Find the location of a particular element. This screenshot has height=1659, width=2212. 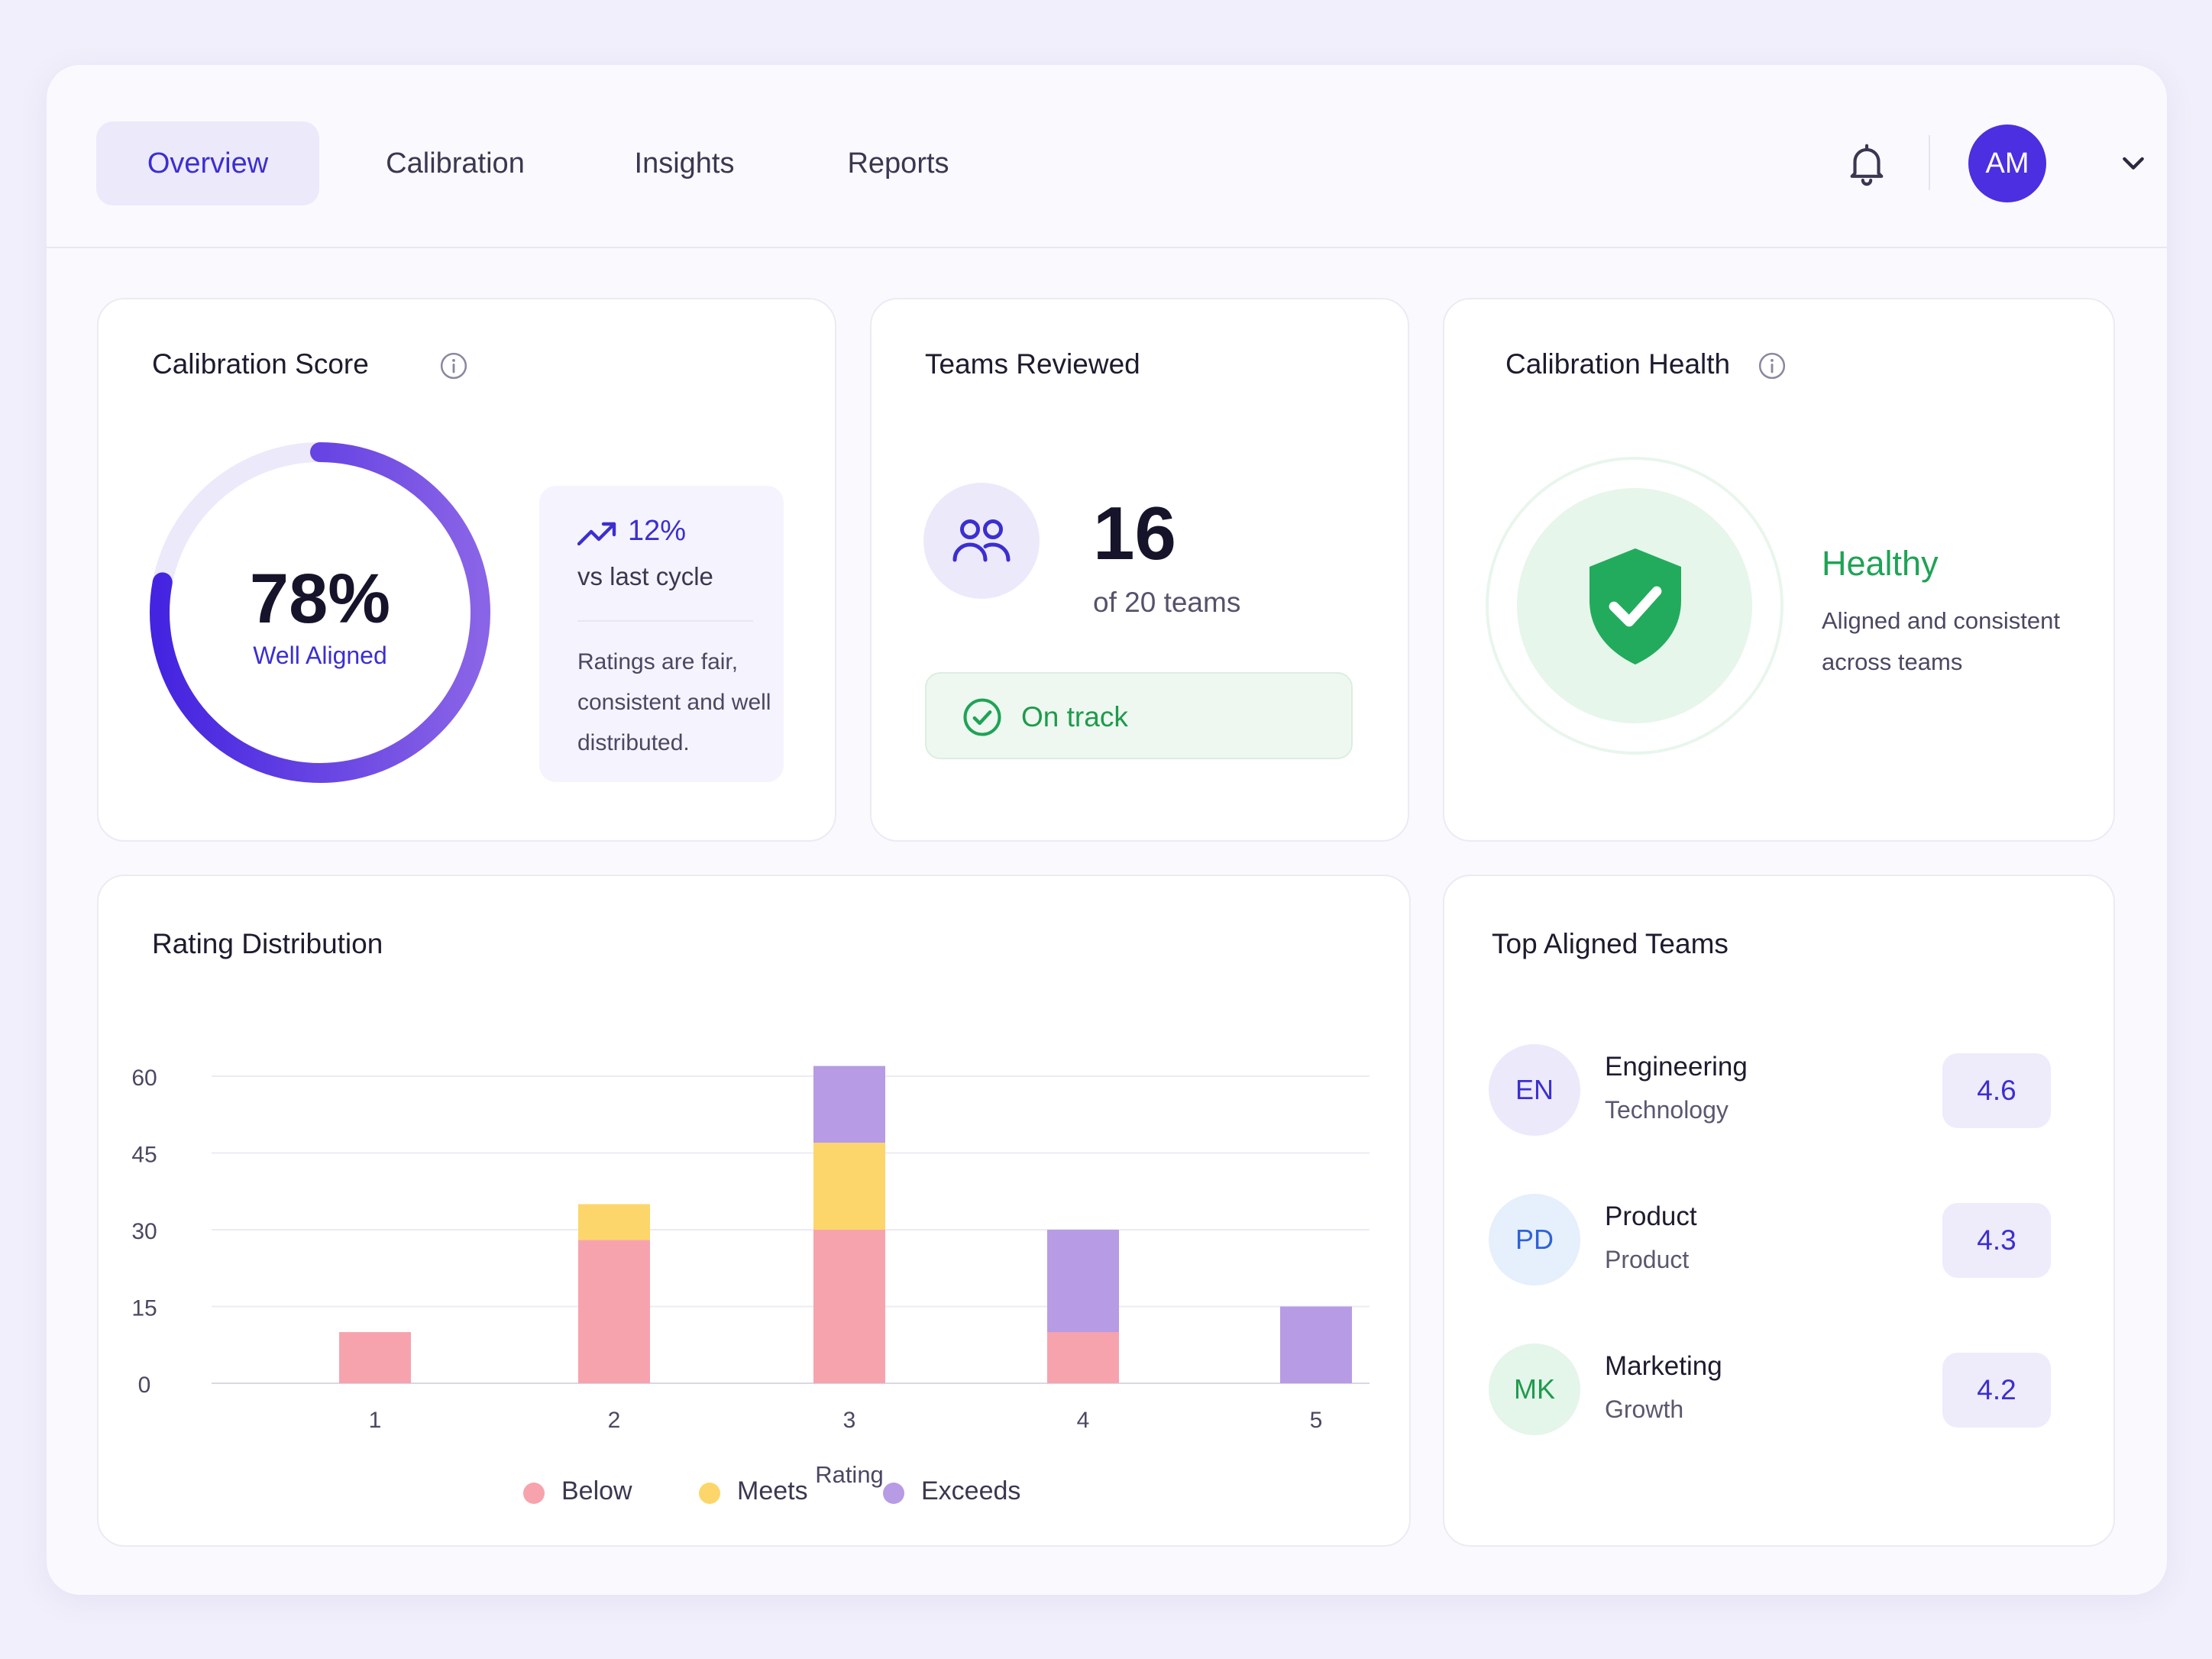

divider is located at coordinates (665, 621).